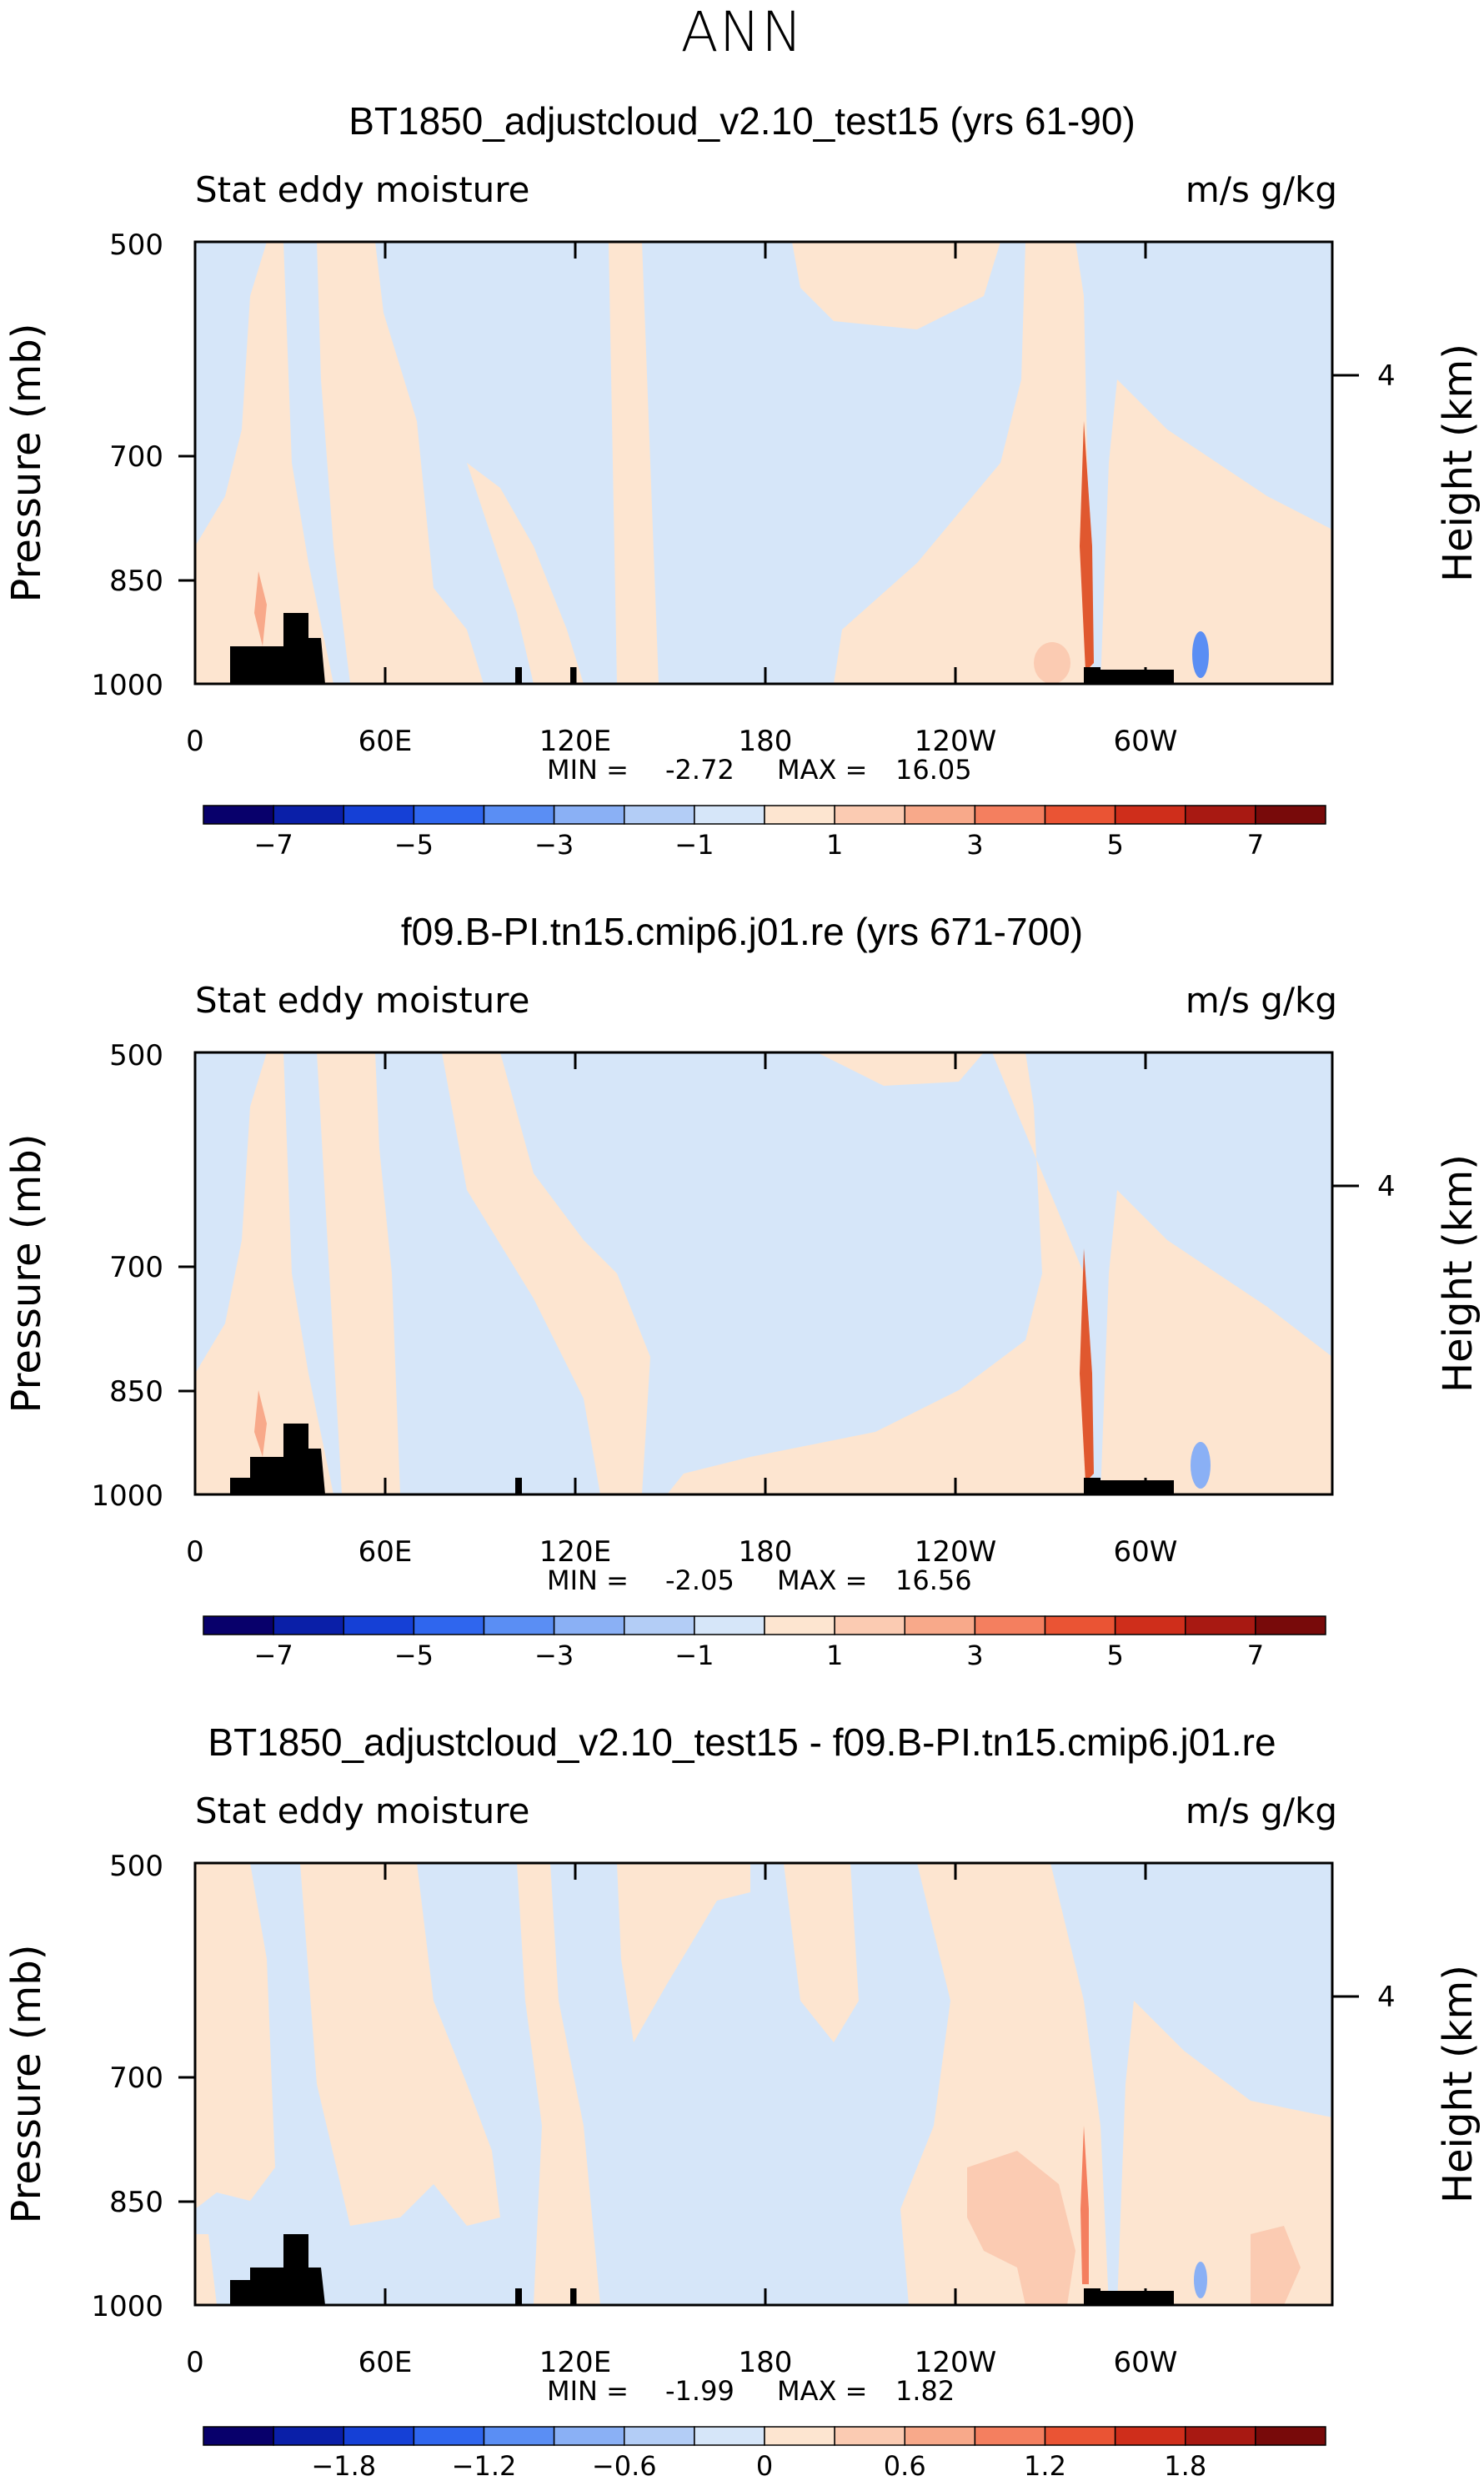  What do you see at coordinates (699, 2391) in the screenshot?
I see `panel-3-min-value: -1.99` at bounding box center [699, 2391].